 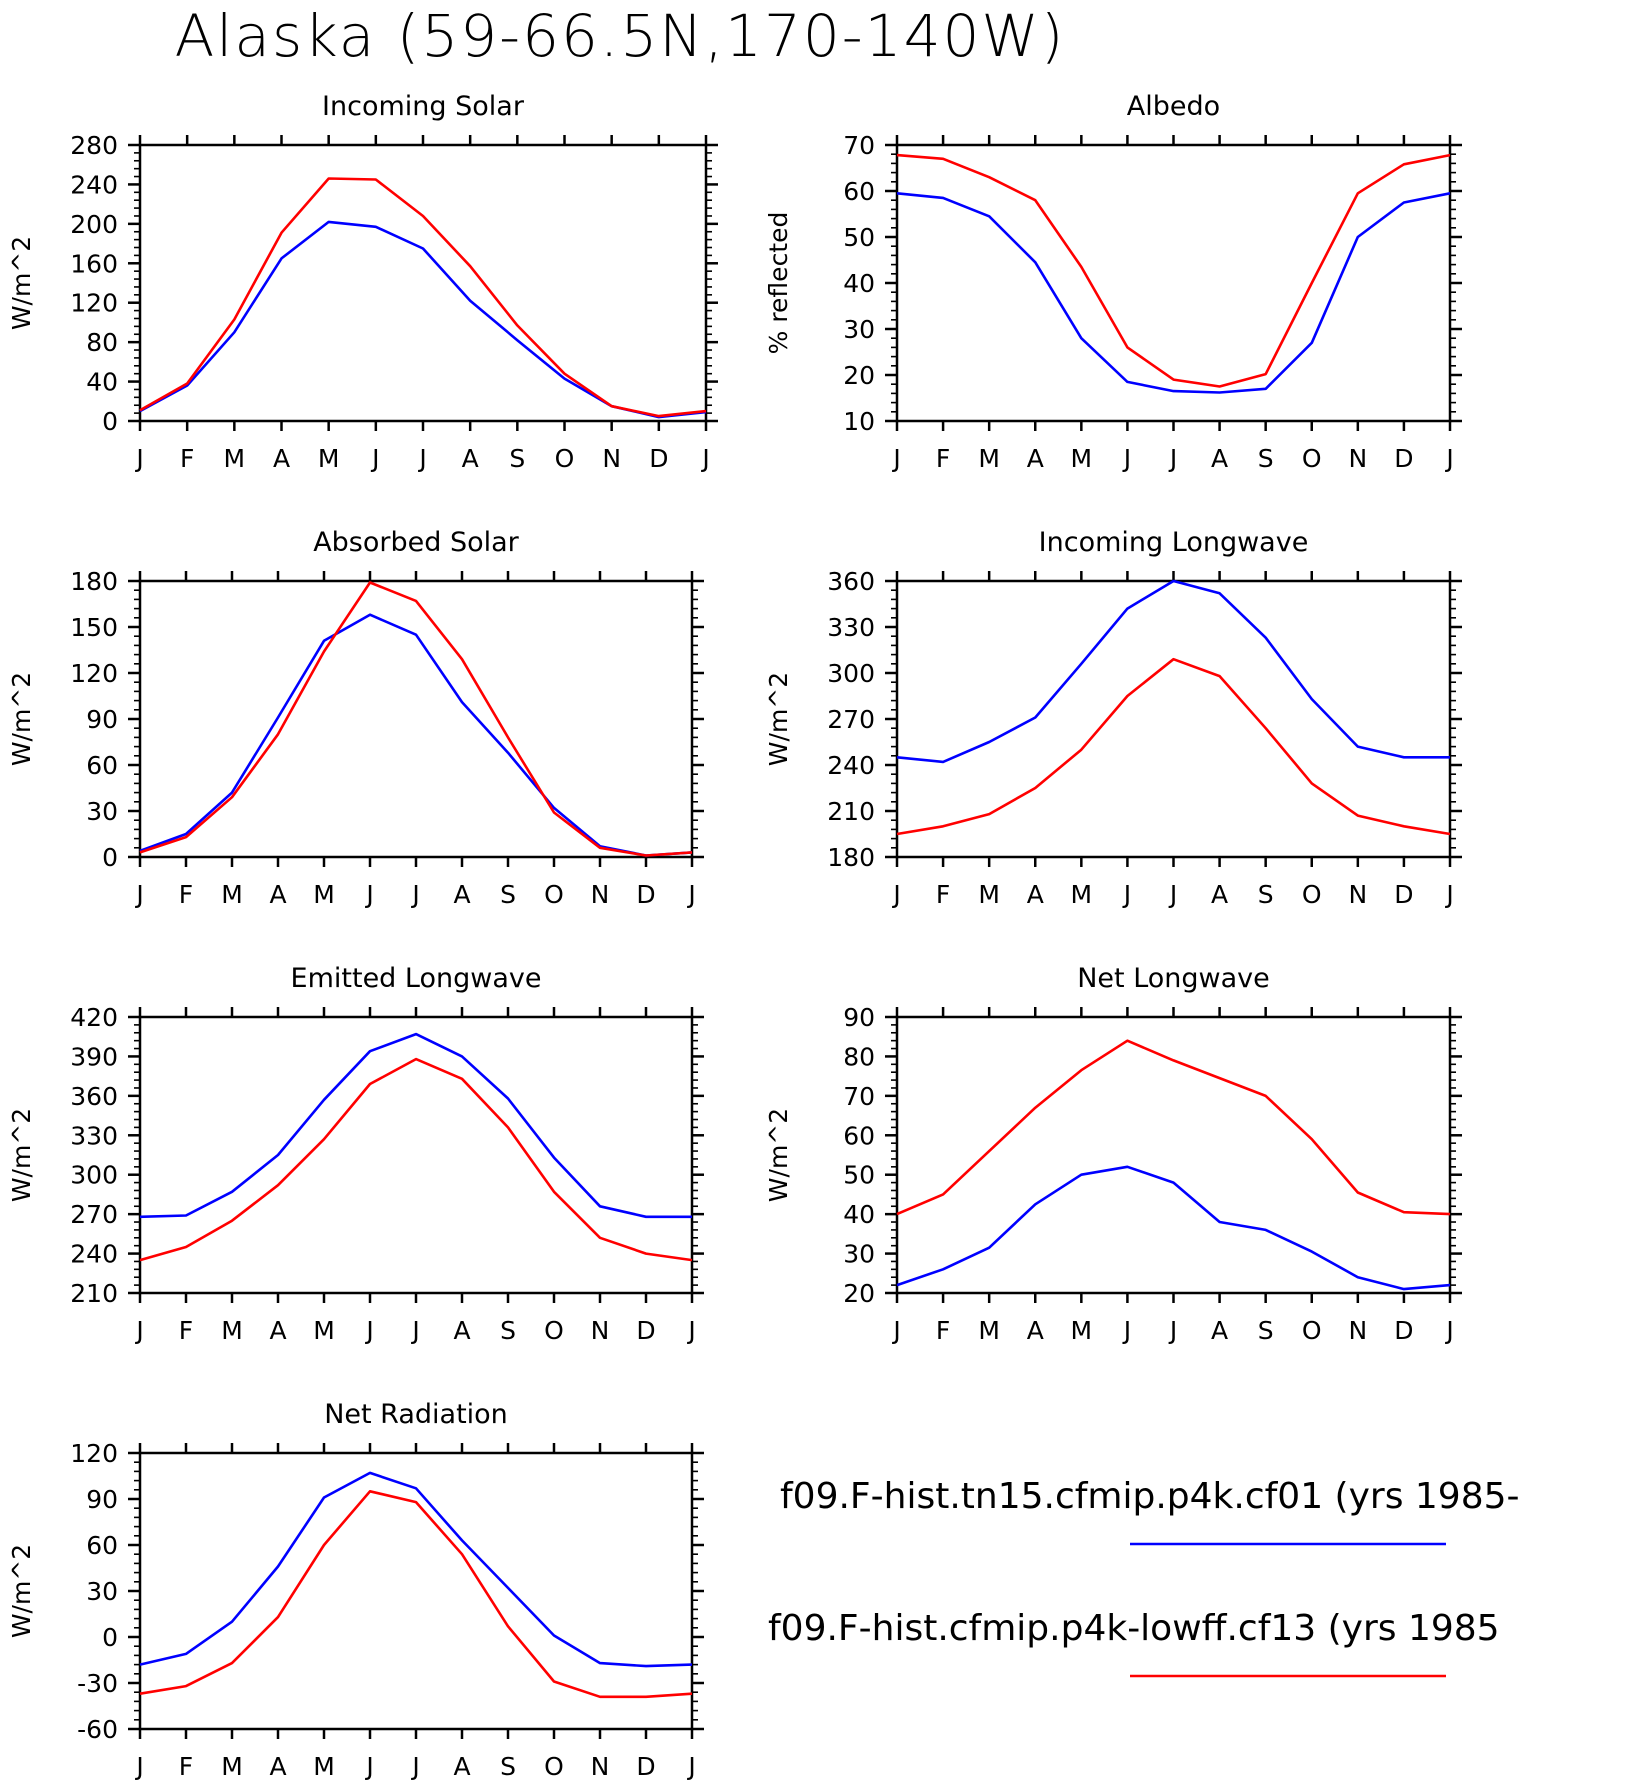 I want to click on panel-title: Net Radiation, so click(x=416, y=1414).